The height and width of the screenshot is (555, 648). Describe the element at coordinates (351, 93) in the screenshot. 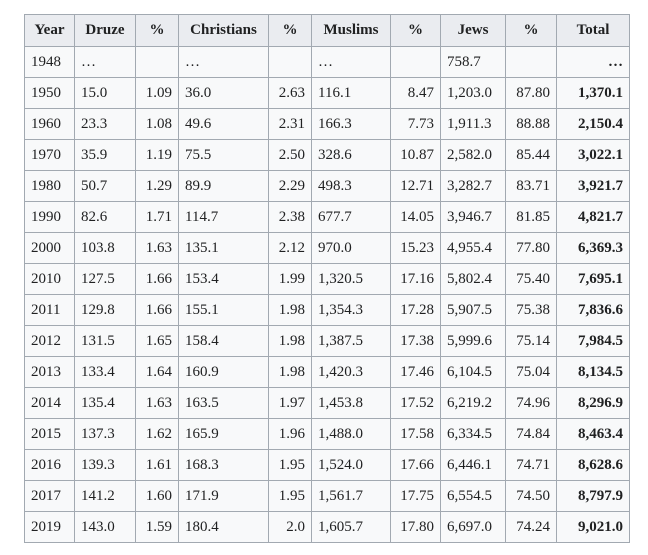

I see `table-cell: 116.1` at that location.